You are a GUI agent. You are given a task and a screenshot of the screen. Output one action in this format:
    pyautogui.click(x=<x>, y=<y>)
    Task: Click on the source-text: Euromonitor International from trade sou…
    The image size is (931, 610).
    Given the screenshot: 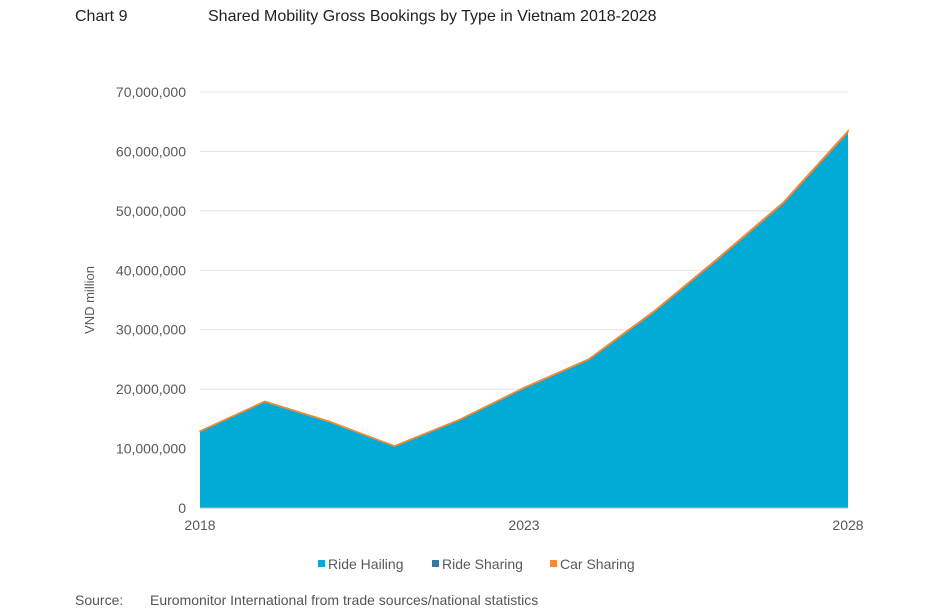 What is the action you would take?
    pyautogui.click(x=344, y=600)
    